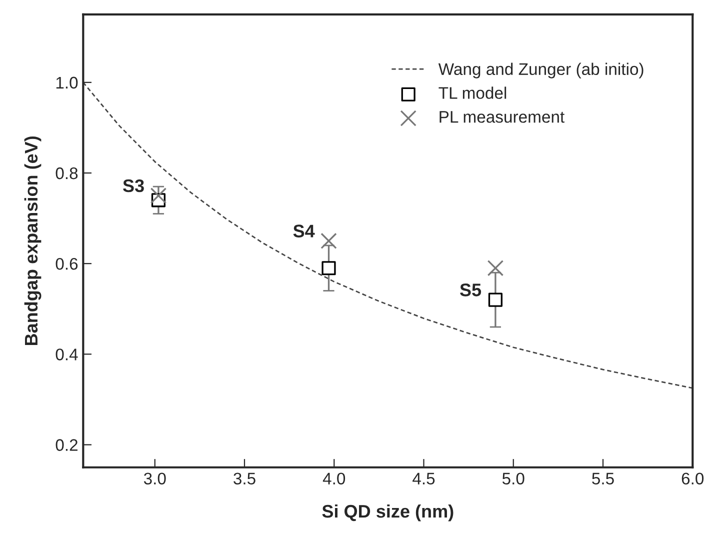 The width and height of the screenshot is (717, 536). Describe the element at coordinates (133, 185) in the screenshot. I see `annotation: S3` at that location.